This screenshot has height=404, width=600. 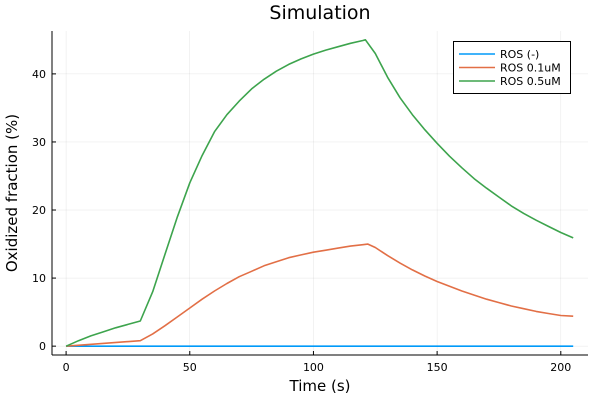 I want to click on y-tick-label: 20, so click(x=39, y=210).